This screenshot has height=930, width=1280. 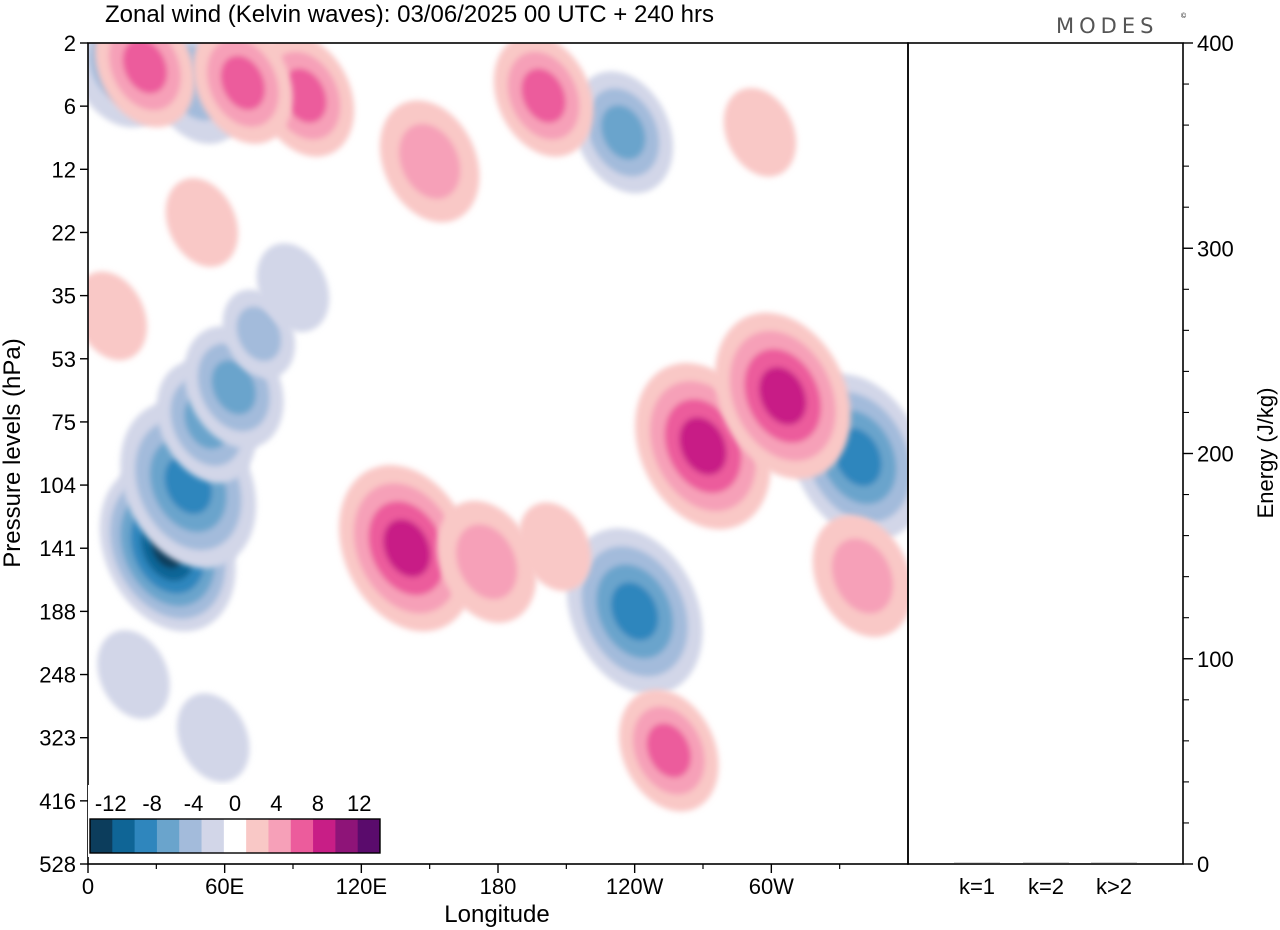 What do you see at coordinates (359, 803) in the screenshot?
I see `colorbar-label: 12` at bounding box center [359, 803].